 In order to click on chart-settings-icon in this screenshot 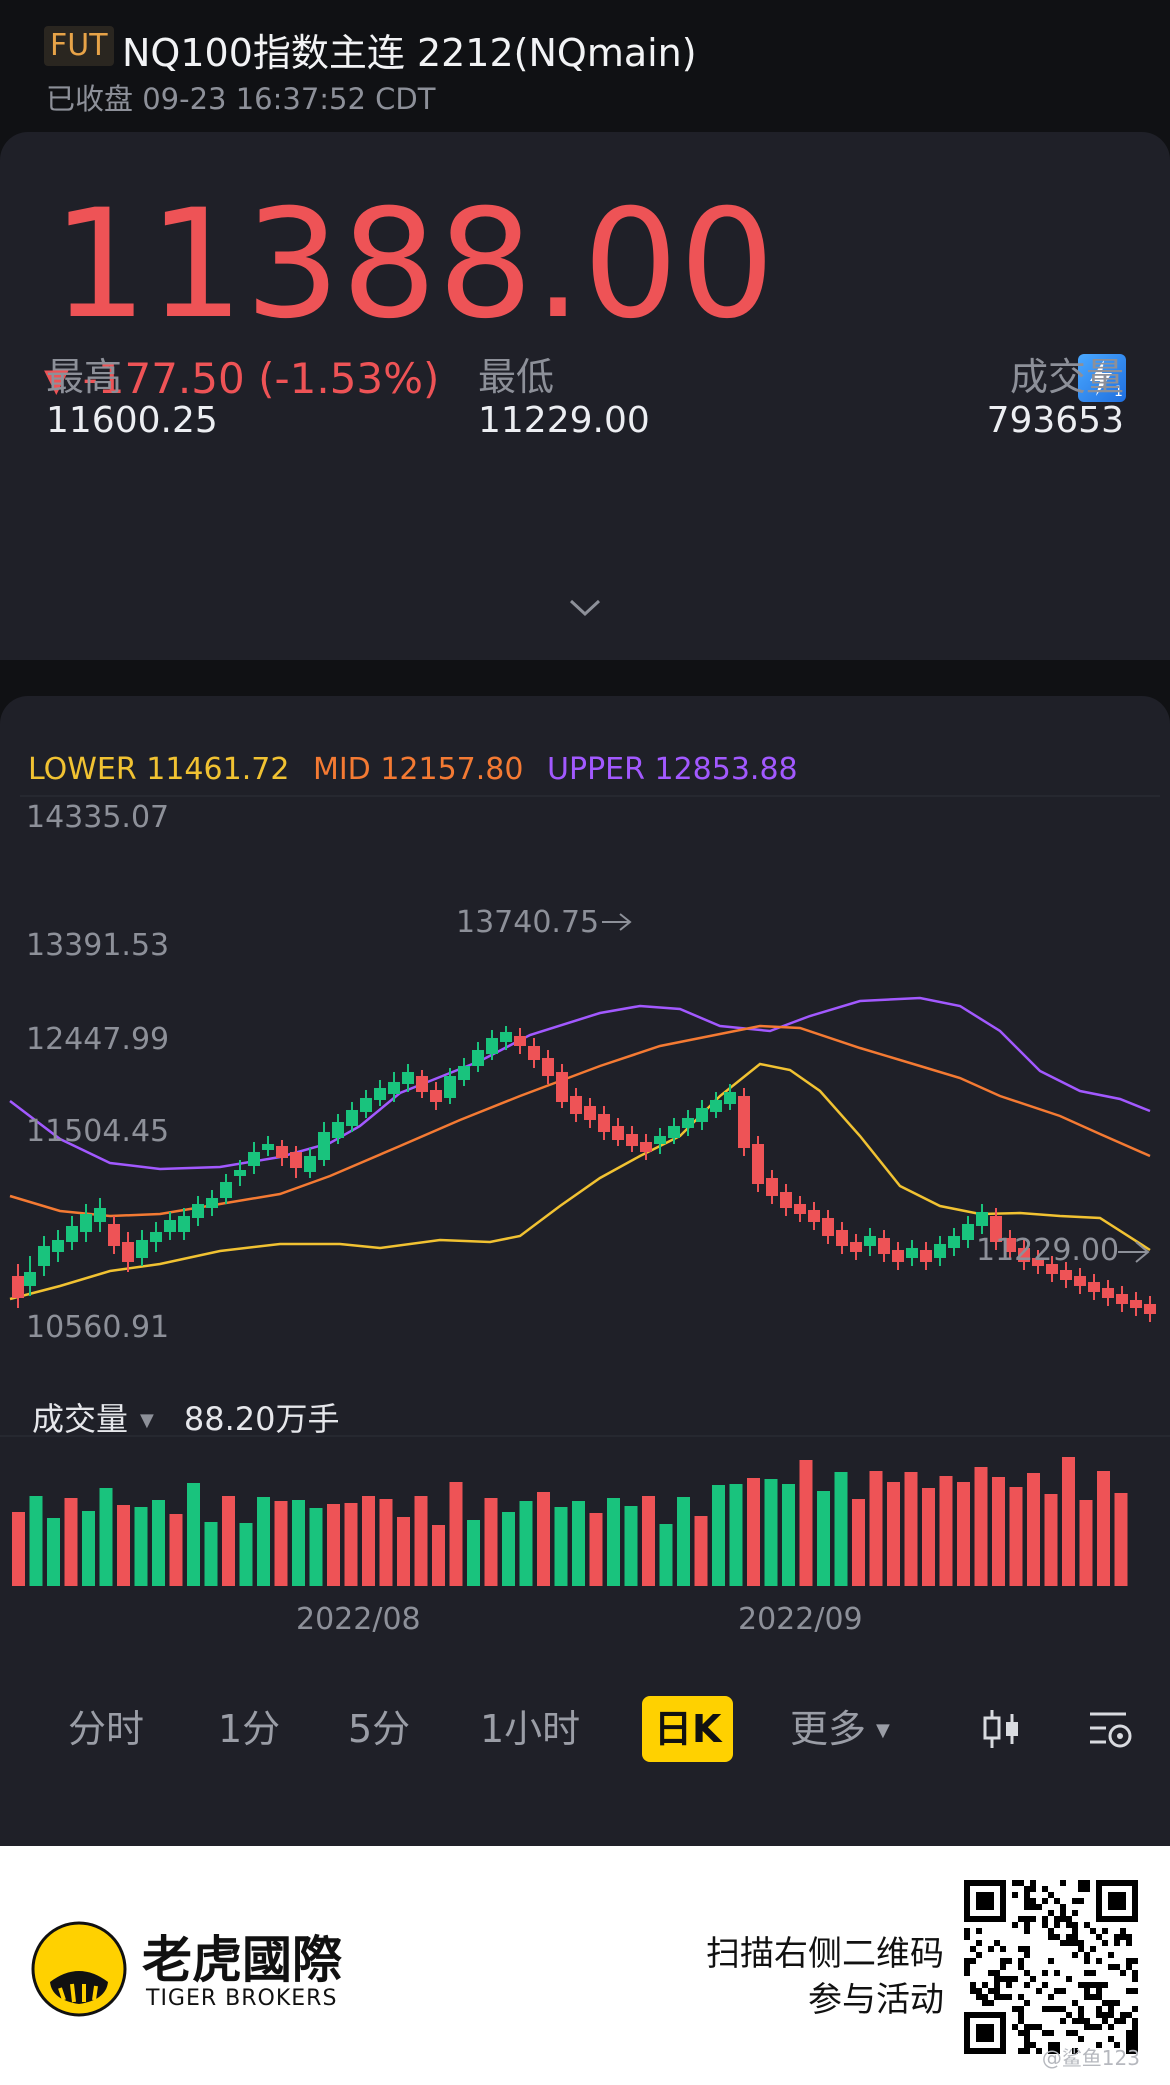, I will do `click(1110, 1732)`.